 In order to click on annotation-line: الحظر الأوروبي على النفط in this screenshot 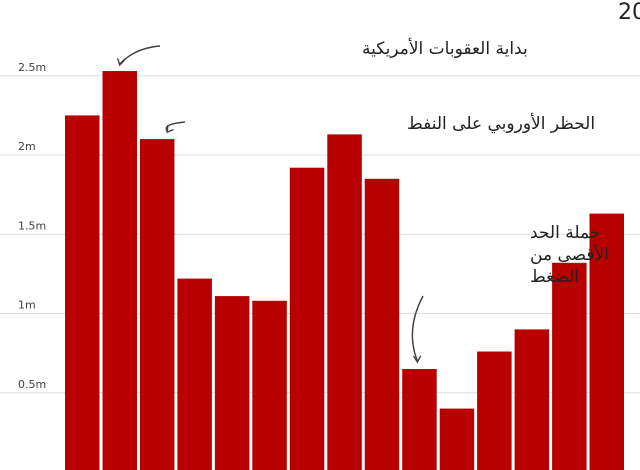, I will do `click(501, 123)`.